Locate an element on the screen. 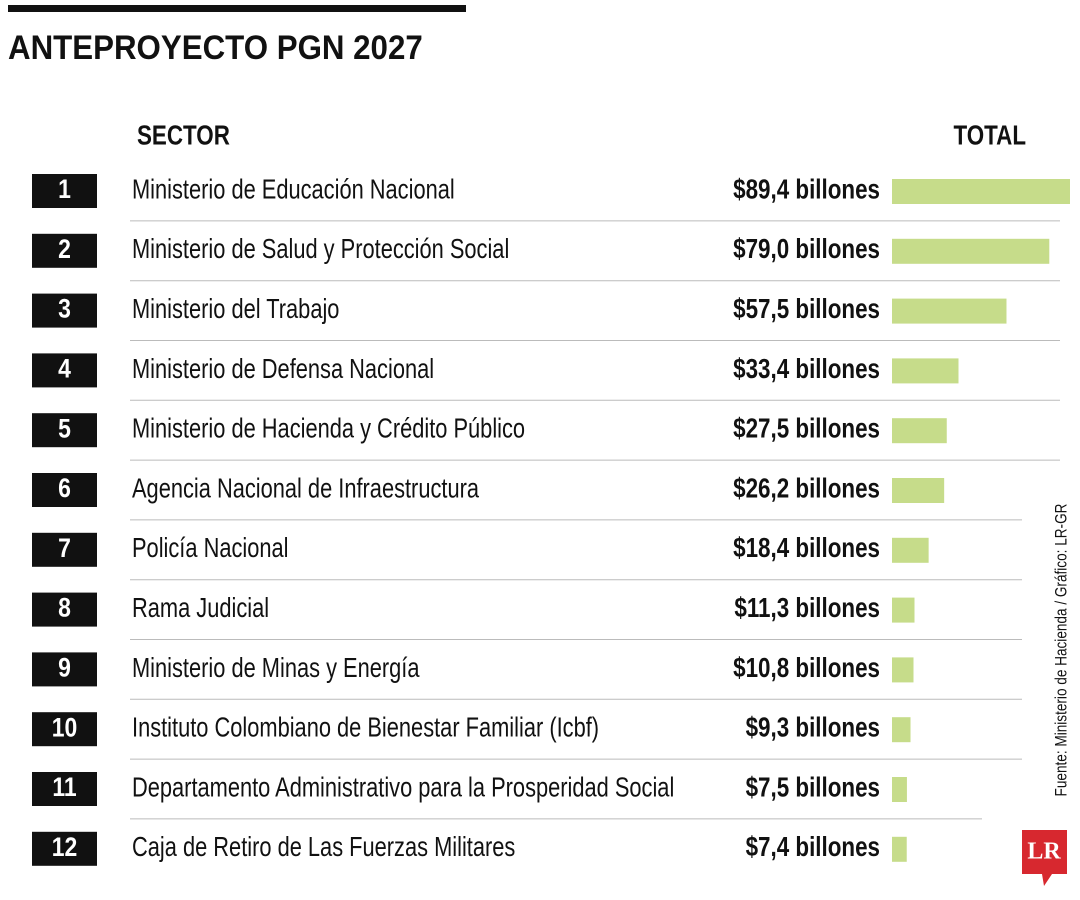 This screenshot has width=1080, height=900. rank: 11 is located at coordinates (64, 787).